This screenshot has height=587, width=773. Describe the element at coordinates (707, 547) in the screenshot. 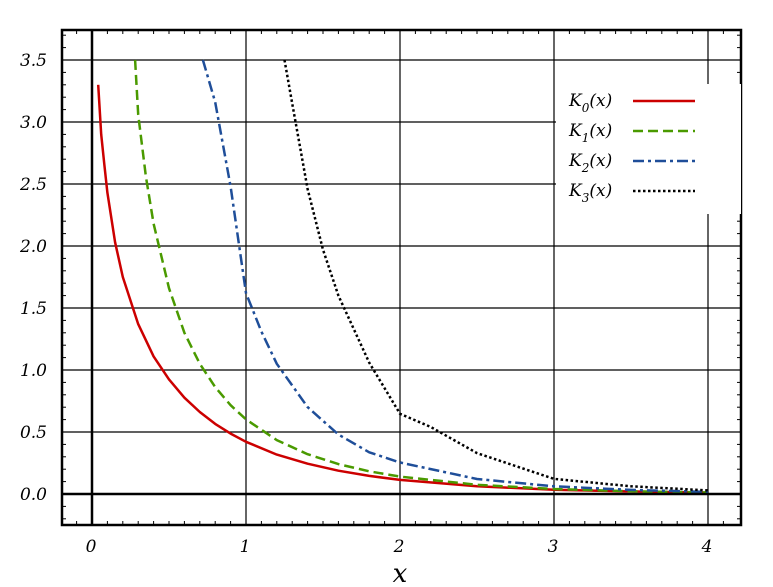

I see `x-tick-label: 4` at that location.